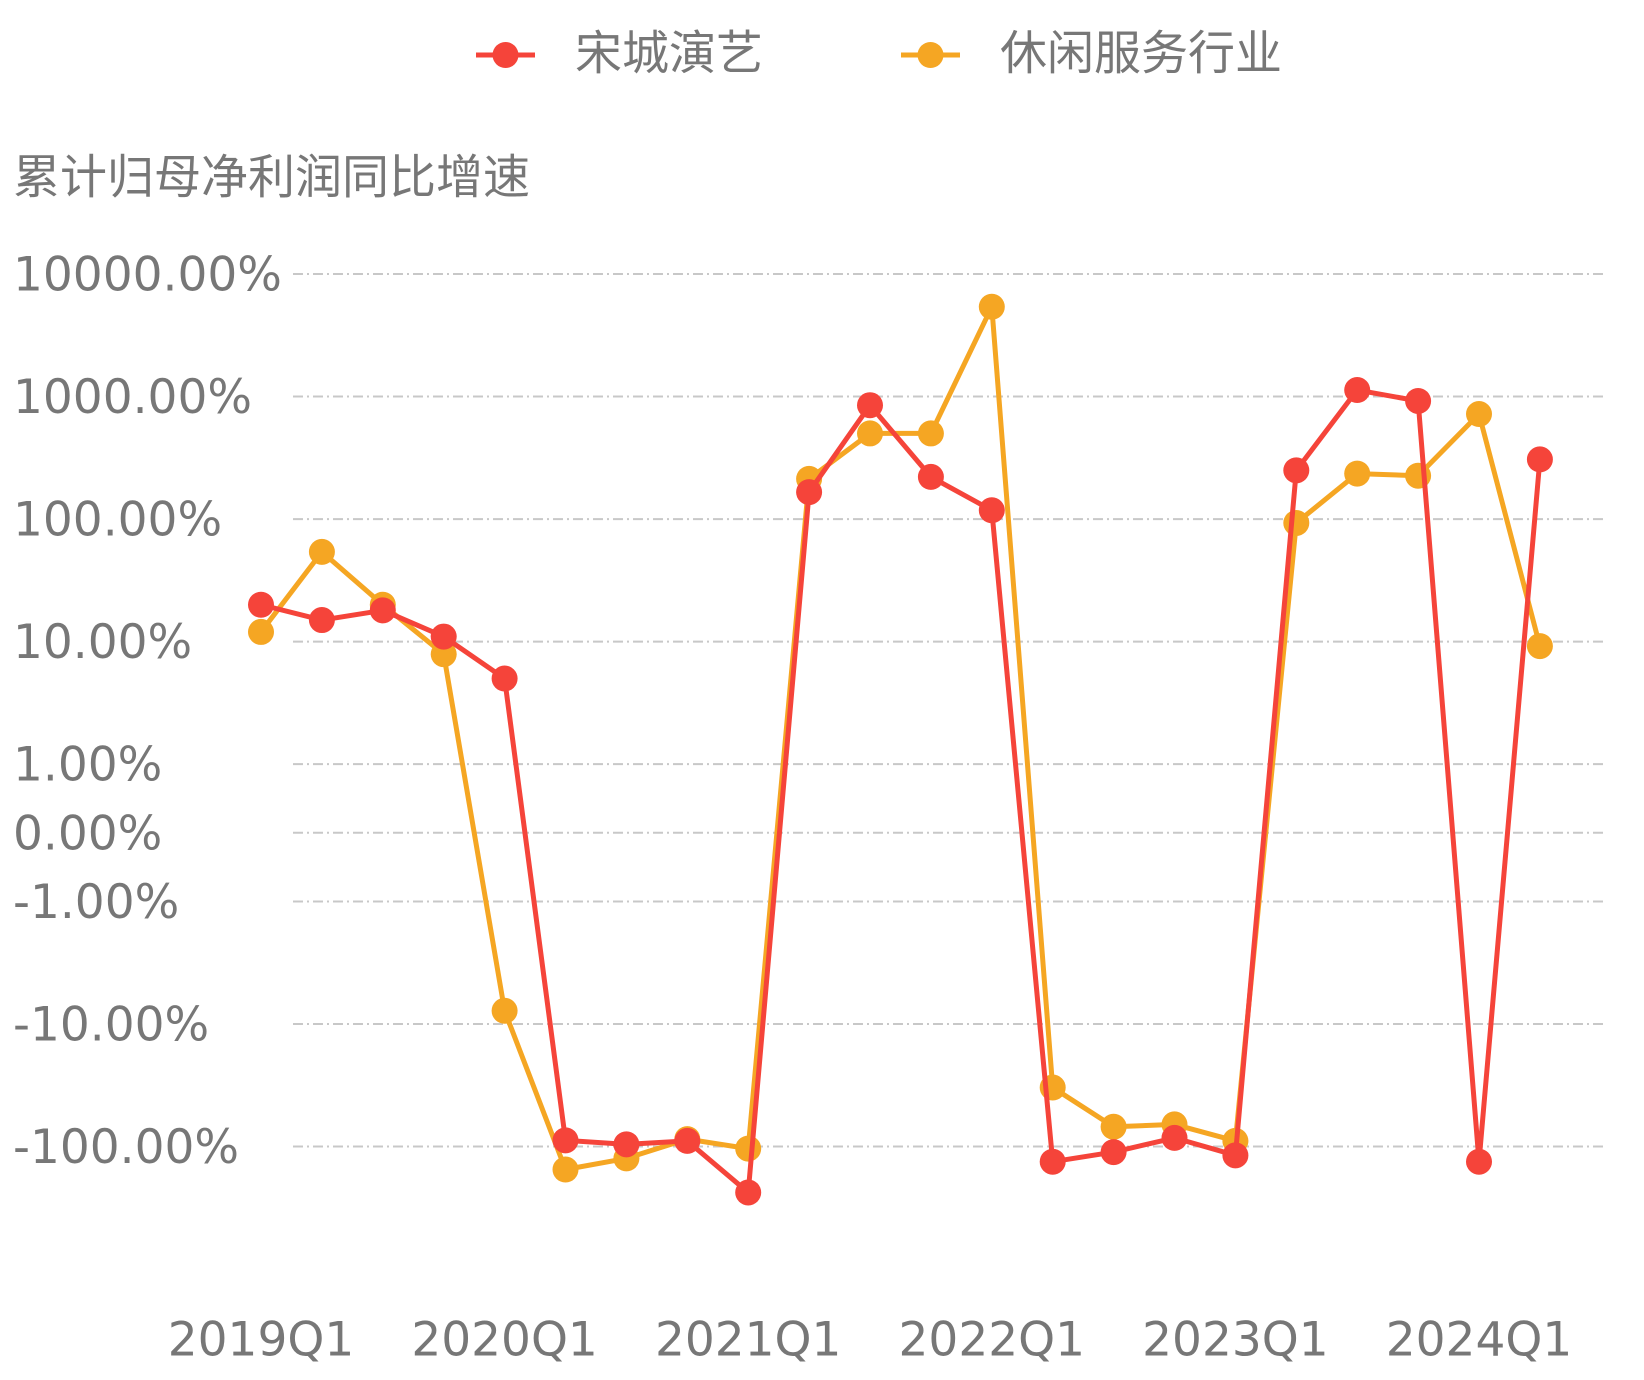 This screenshot has height=1380, width=1644. I want to click on y-tick-label: 10000.00%, so click(147, 275).